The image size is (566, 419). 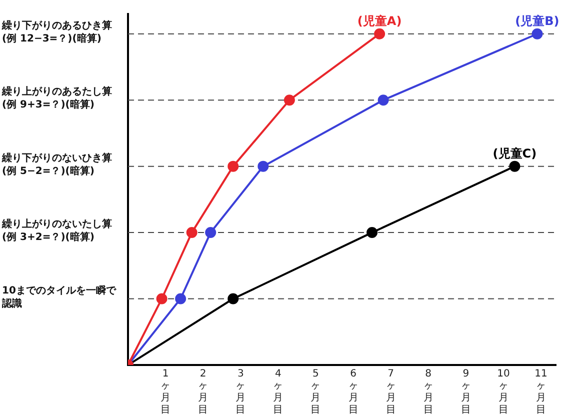 I want to click on ref-line-label: 繰り下がりのないひき算 (例 5−2=？)(暗算), so click(x=56, y=164).